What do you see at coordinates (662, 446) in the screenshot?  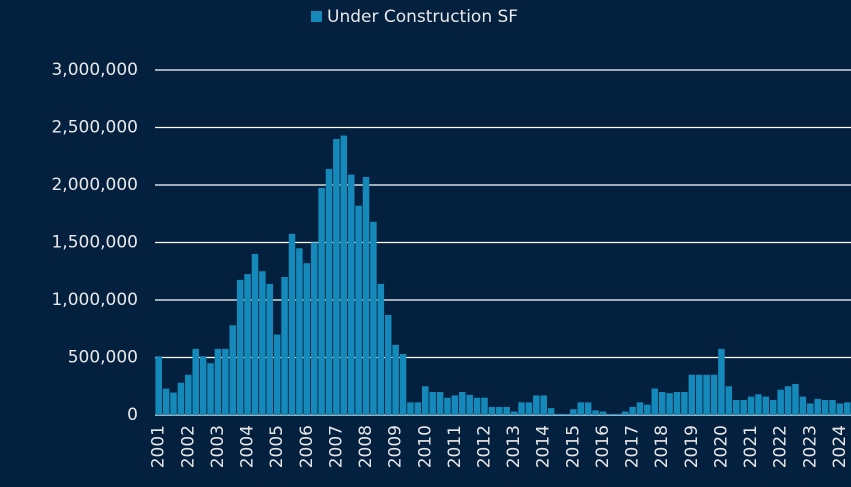 I see `x-tick-label: 2018` at bounding box center [662, 446].